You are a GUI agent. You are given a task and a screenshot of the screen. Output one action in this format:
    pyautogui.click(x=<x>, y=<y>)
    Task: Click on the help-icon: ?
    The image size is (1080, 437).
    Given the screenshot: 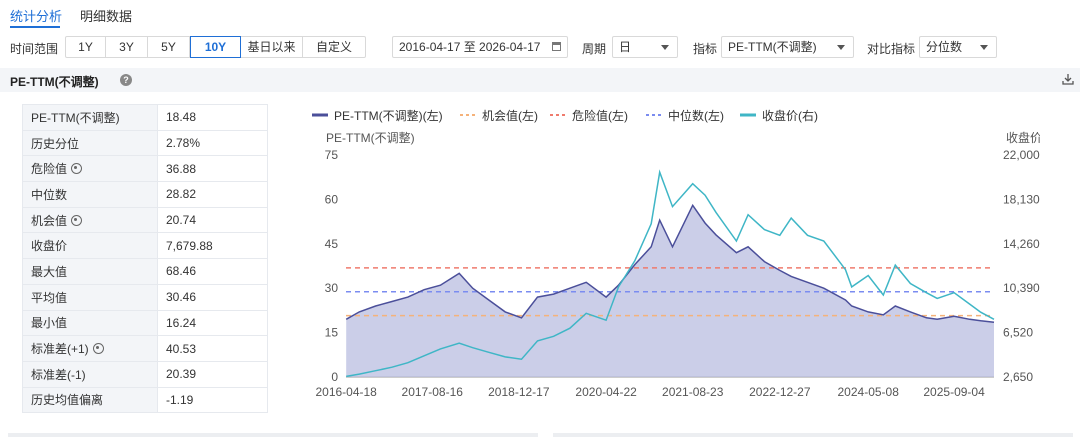 What is the action you would take?
    pyautogui.click(x=126, y=80)
    